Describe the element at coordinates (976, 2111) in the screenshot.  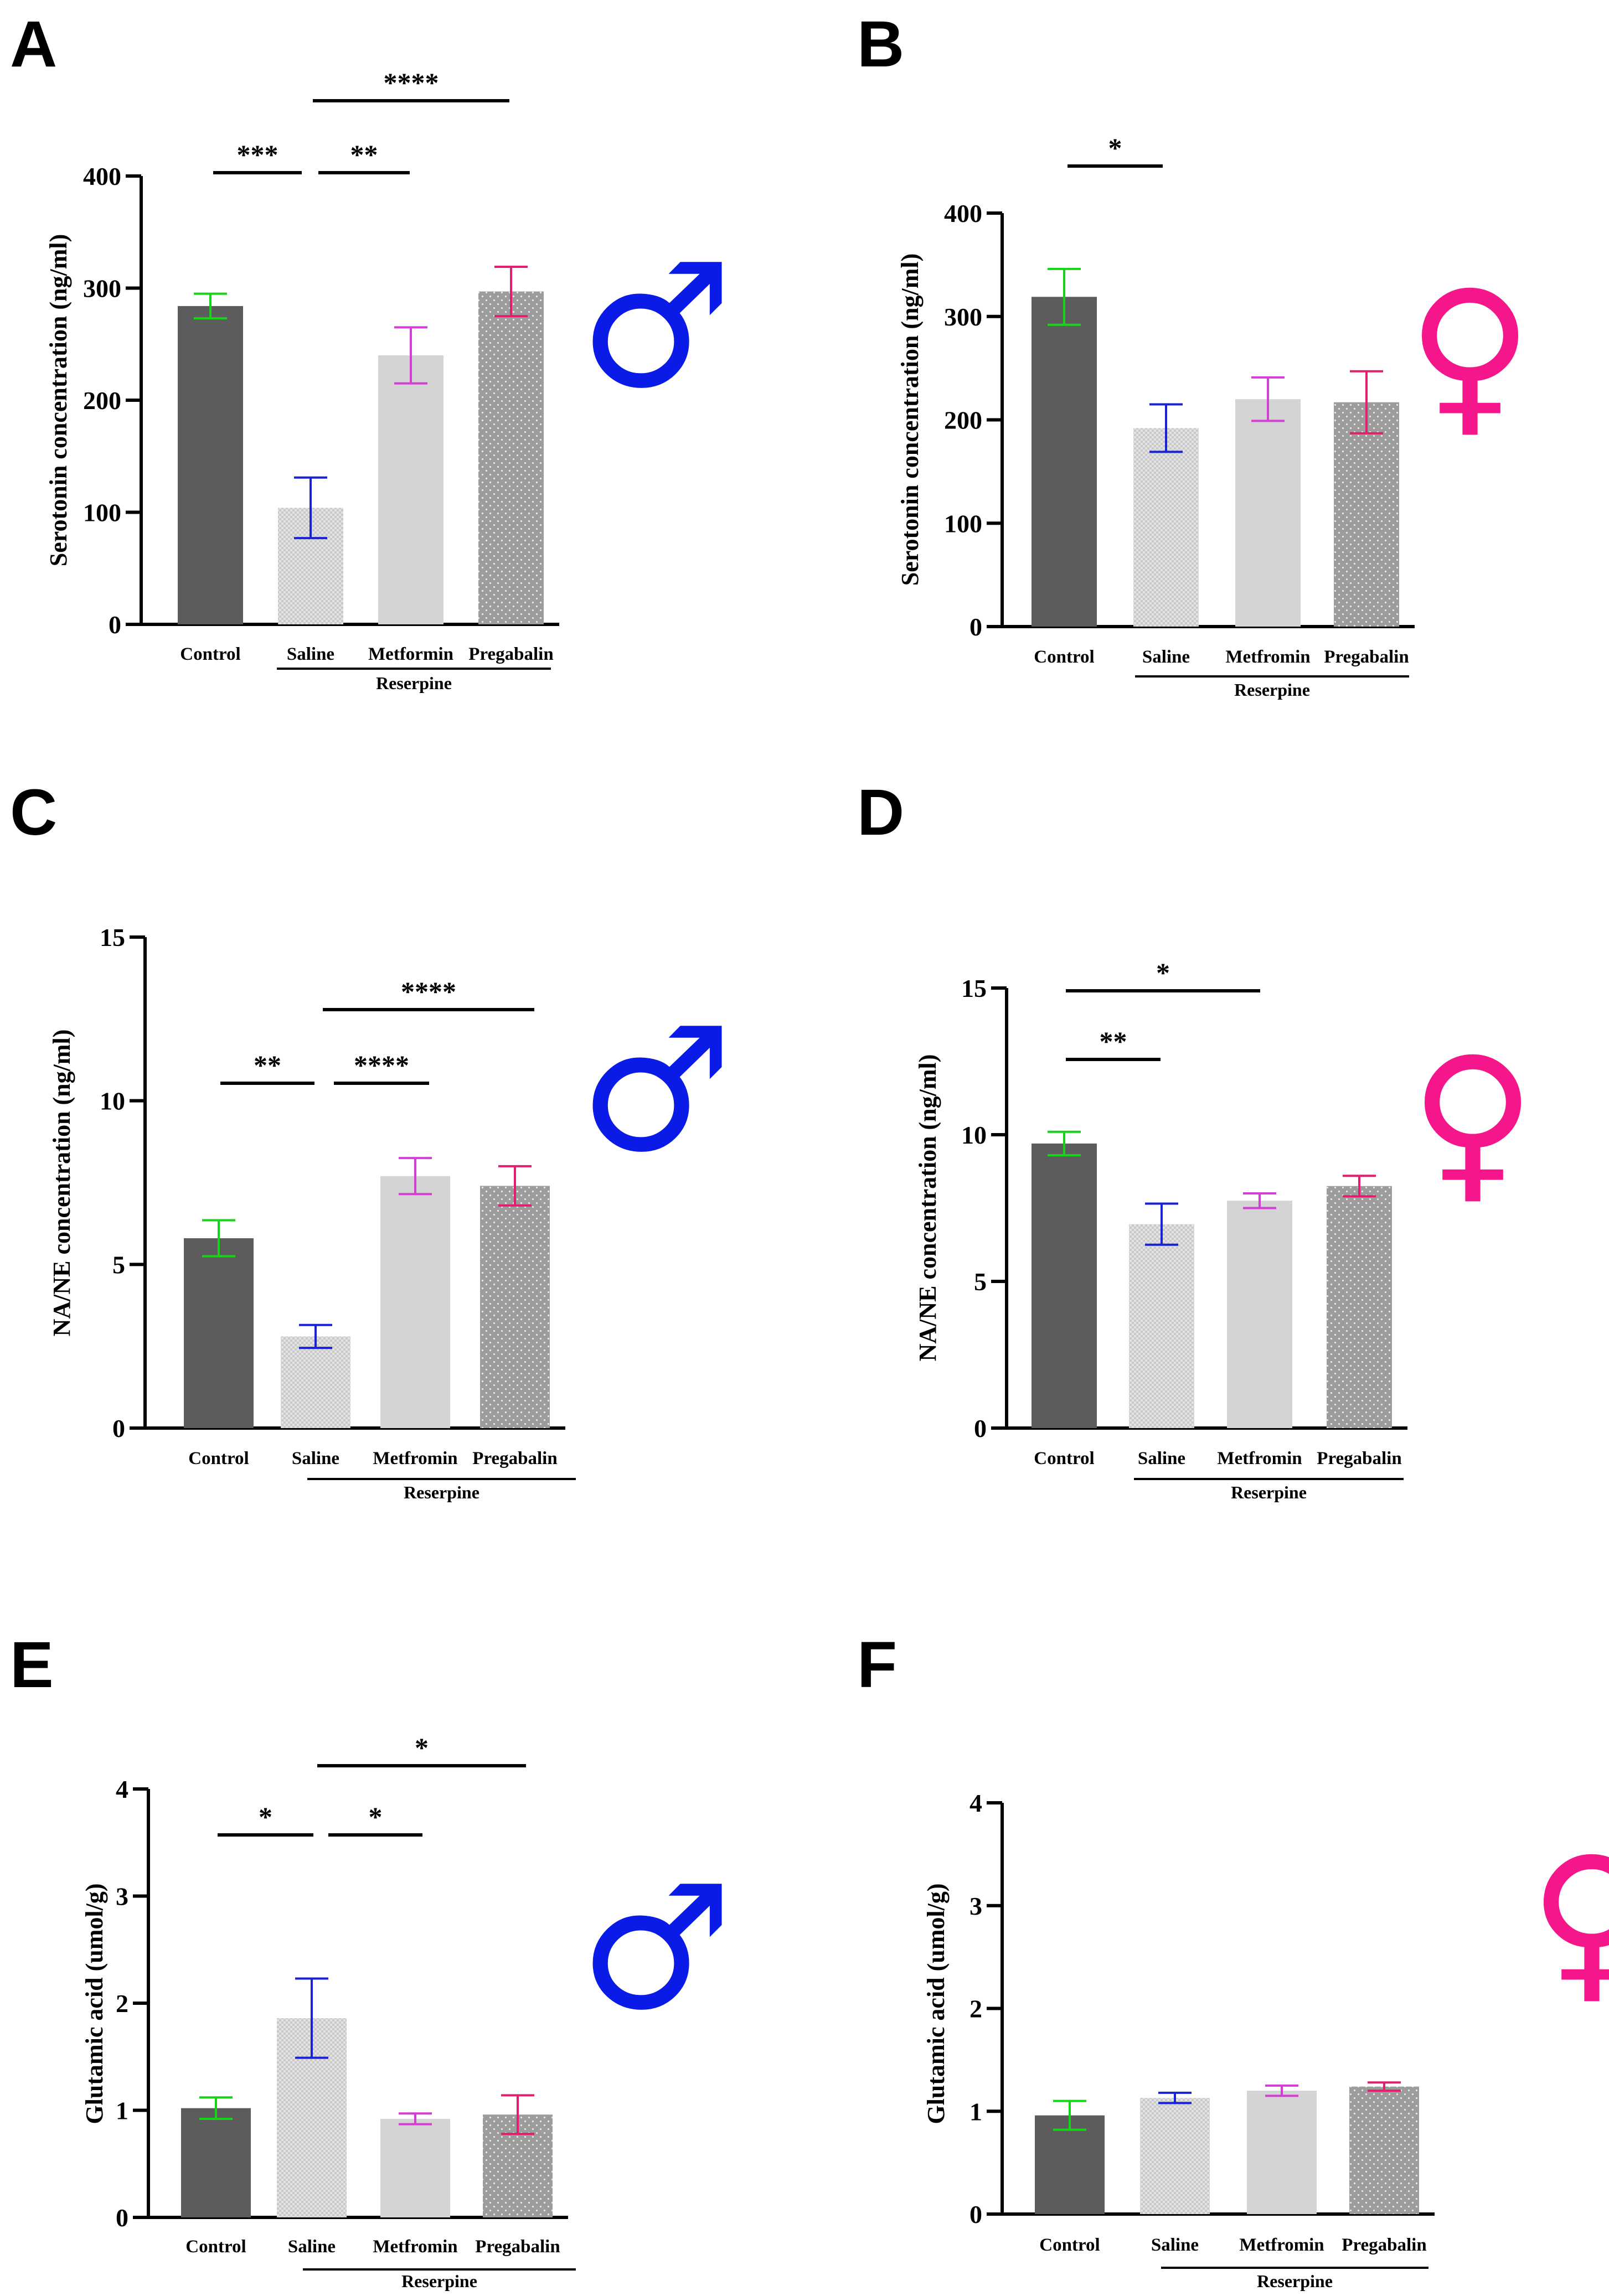
I see `y-tick-label: 1` at that location.